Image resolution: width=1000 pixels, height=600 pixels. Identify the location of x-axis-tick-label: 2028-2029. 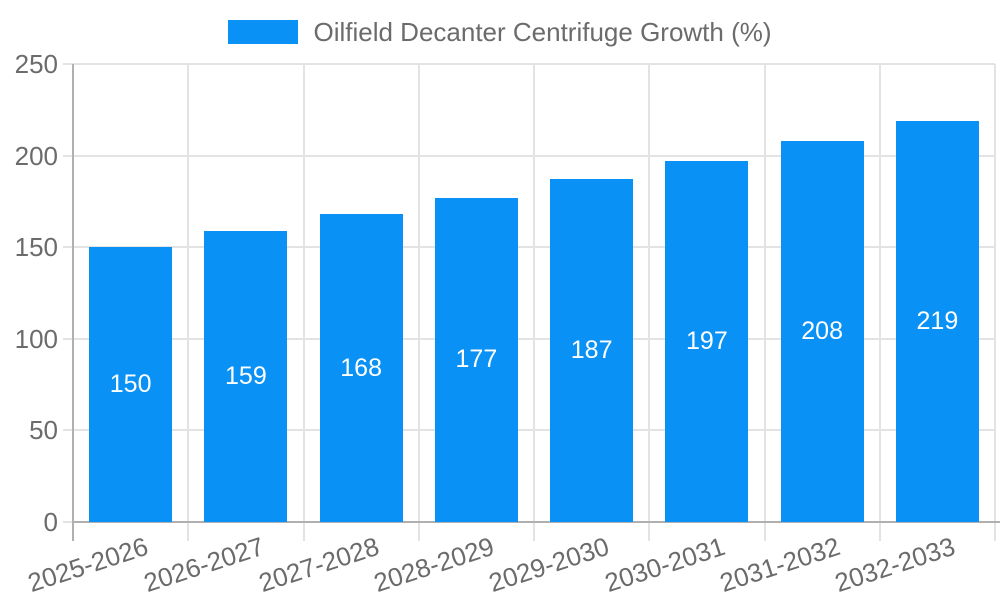
(434, 564).